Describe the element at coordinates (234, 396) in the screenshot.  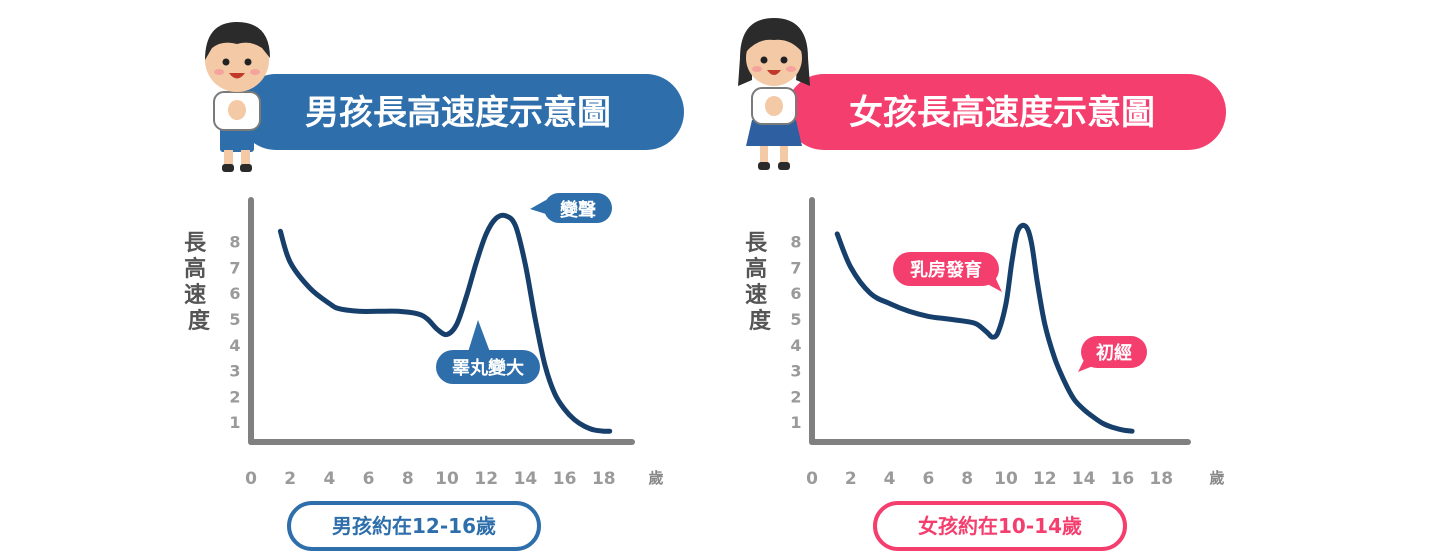
I see `boy-y-tick-label: 2` at that location.